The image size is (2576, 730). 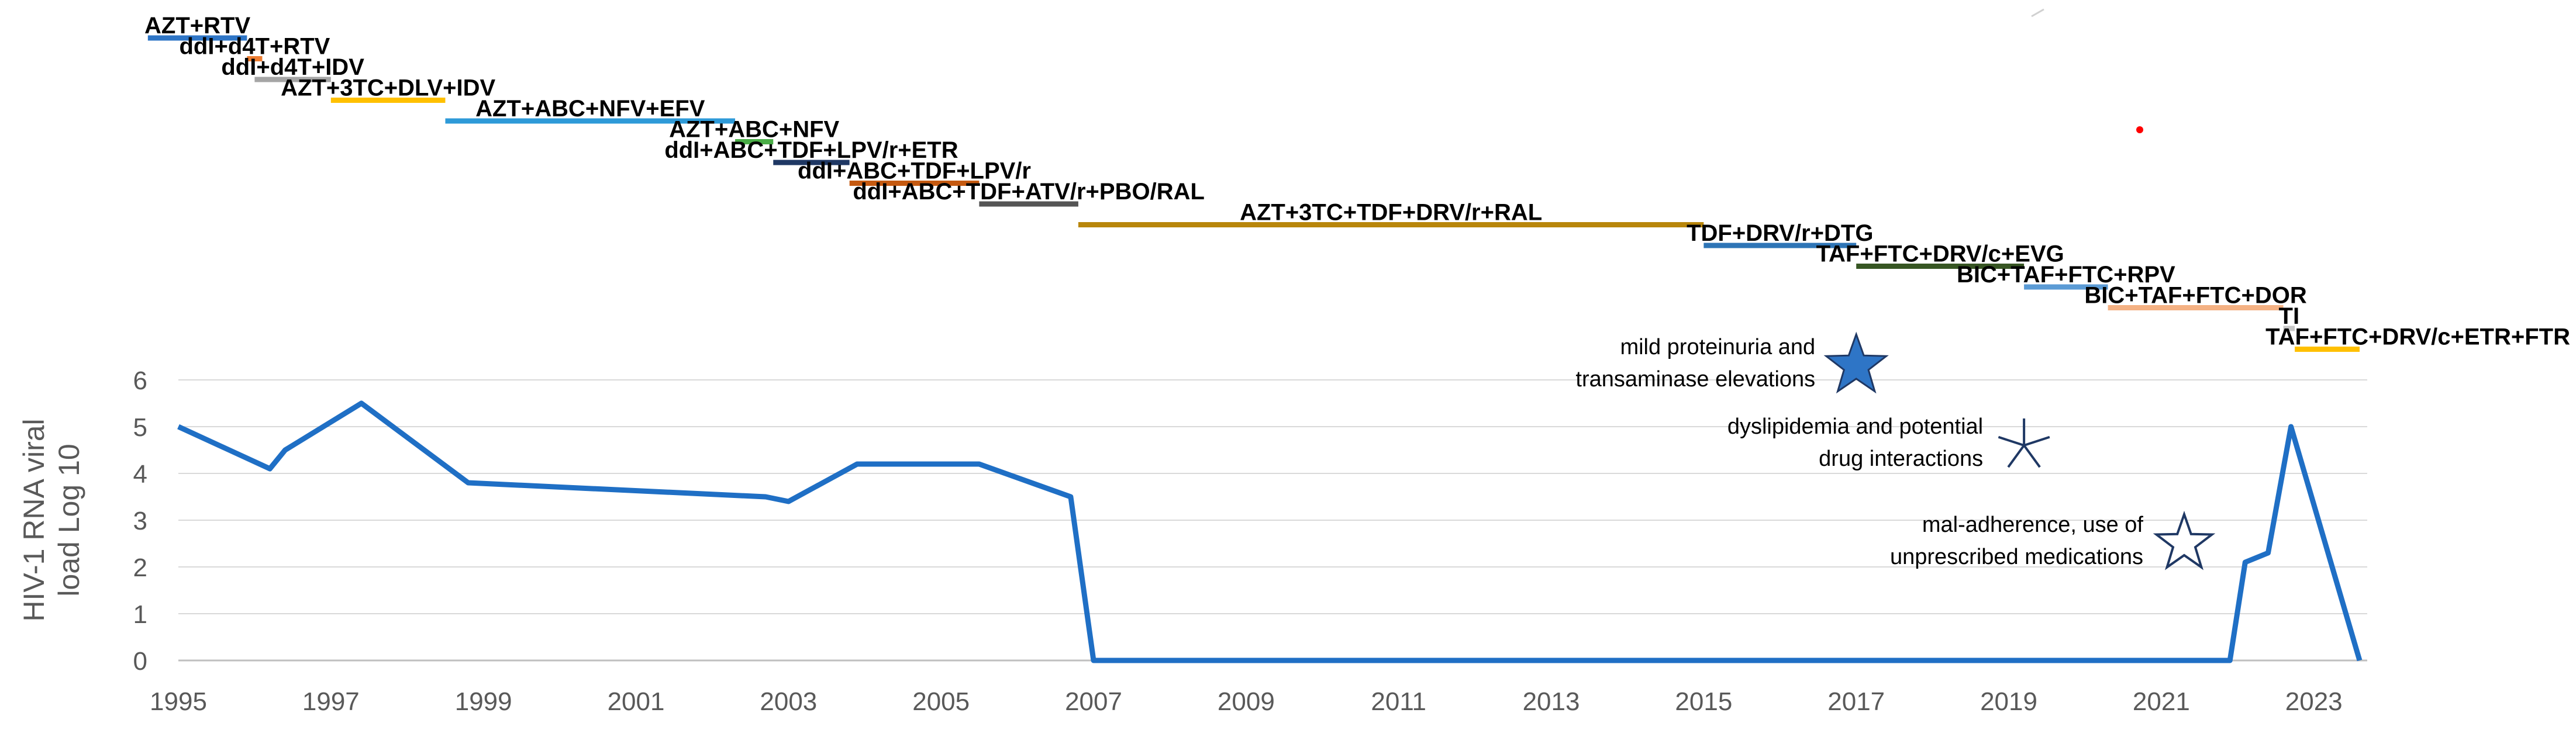 I want to click on annotation-text: unprescribed medications, so click(x=2016, y=557).